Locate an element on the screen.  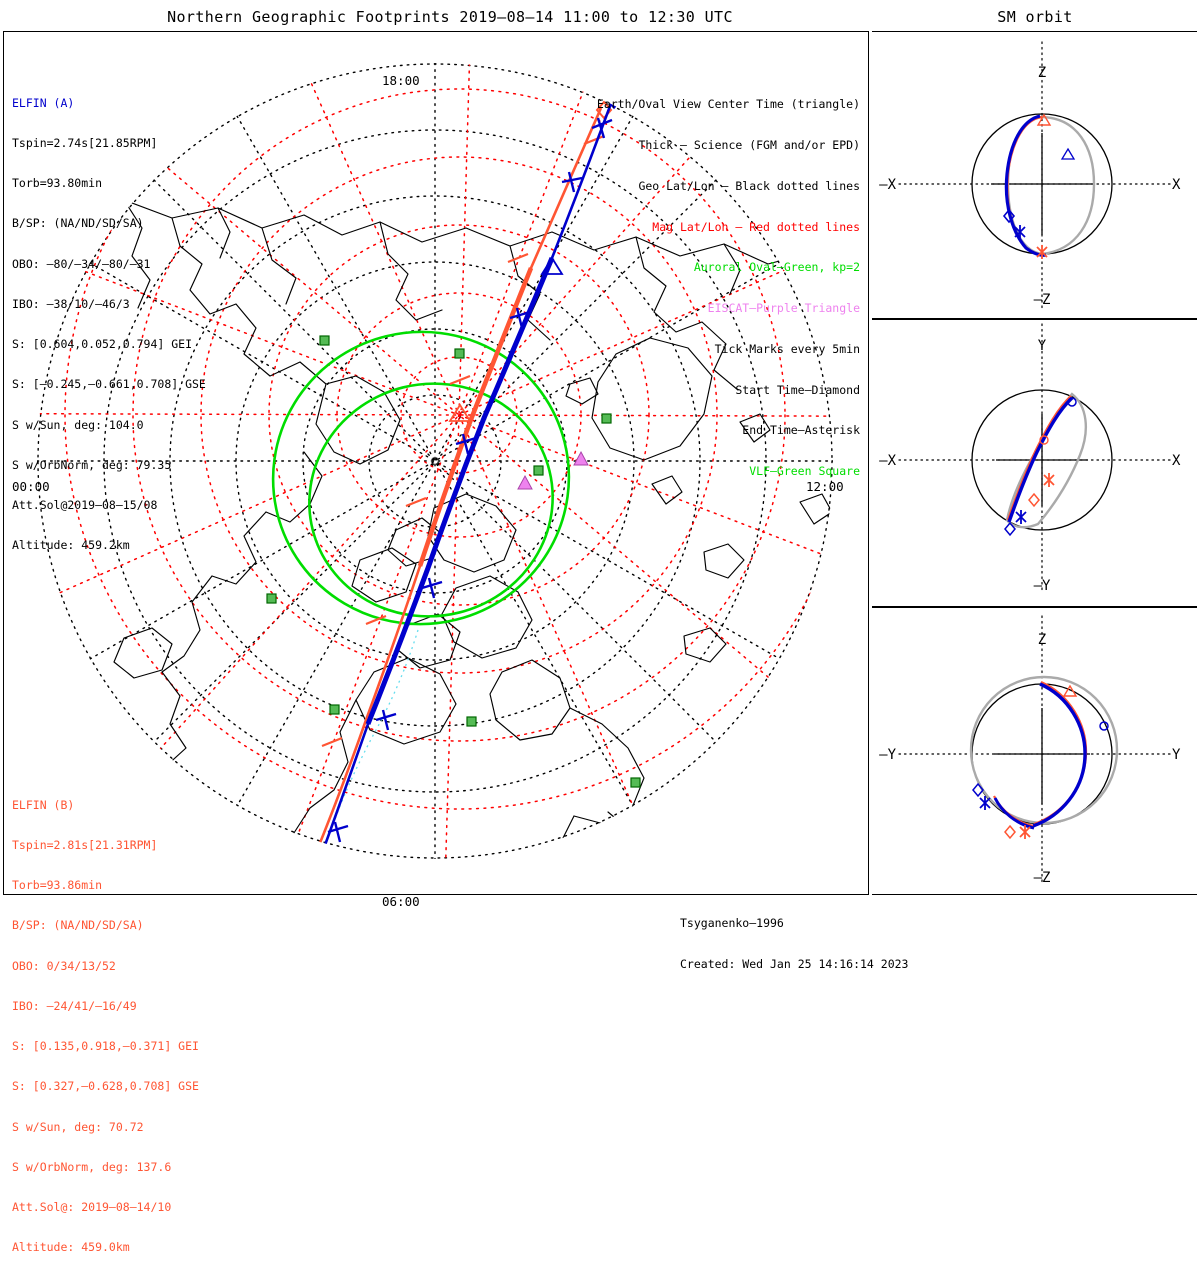
sm-orbit-title: SM orbit is located at coordinates (1035, 17).